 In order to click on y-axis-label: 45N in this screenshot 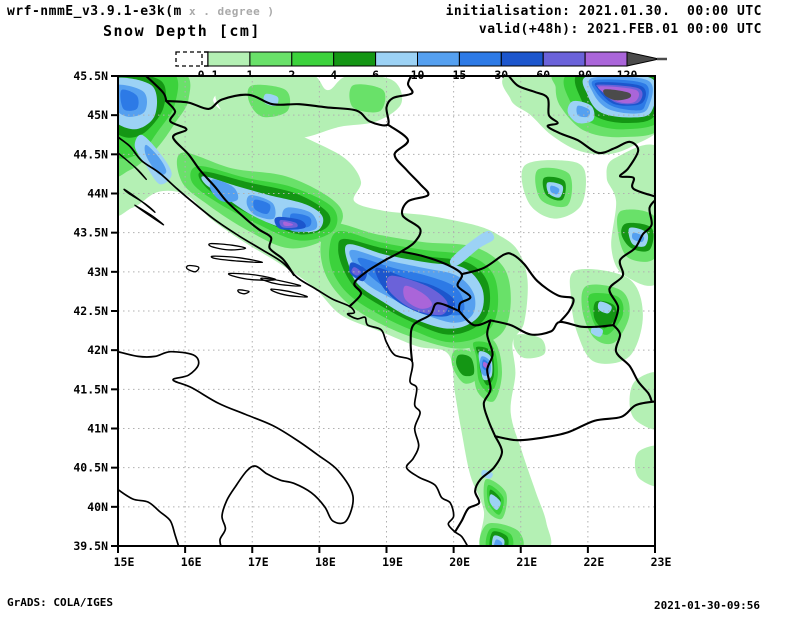, I will do `click(97, 115)`.